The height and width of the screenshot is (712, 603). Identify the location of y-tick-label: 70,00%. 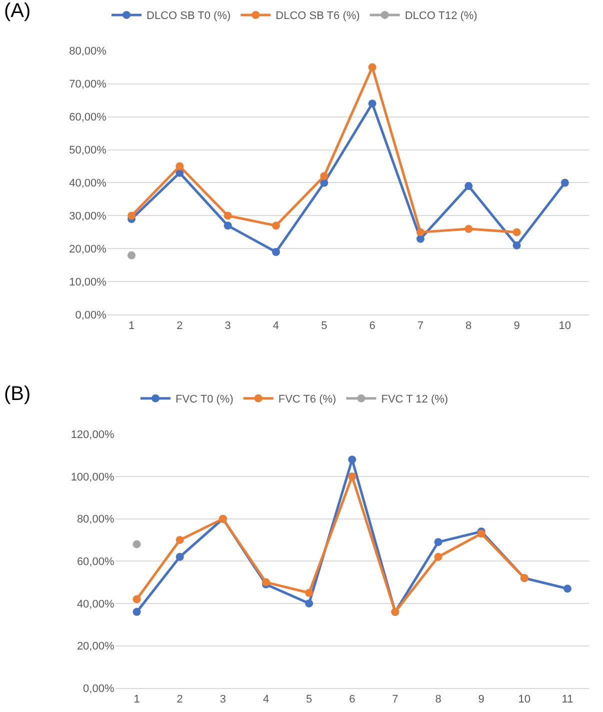
(88, 84).